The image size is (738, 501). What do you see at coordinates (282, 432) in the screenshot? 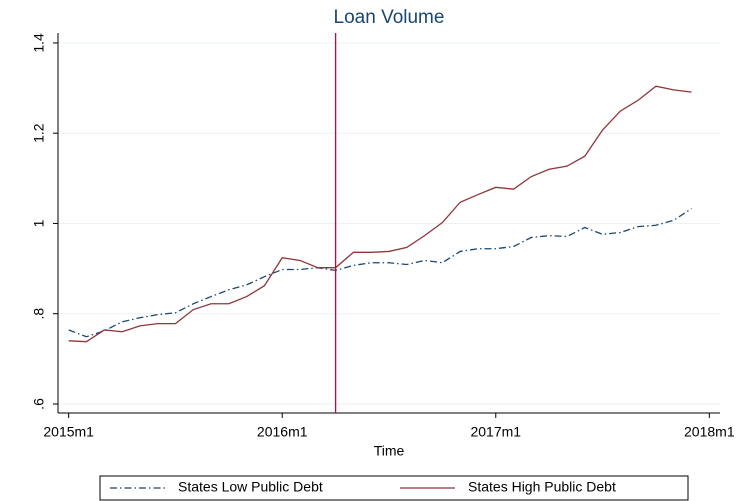
I see `x-tick-label: 2016m1` at bounding box center [282, 432].